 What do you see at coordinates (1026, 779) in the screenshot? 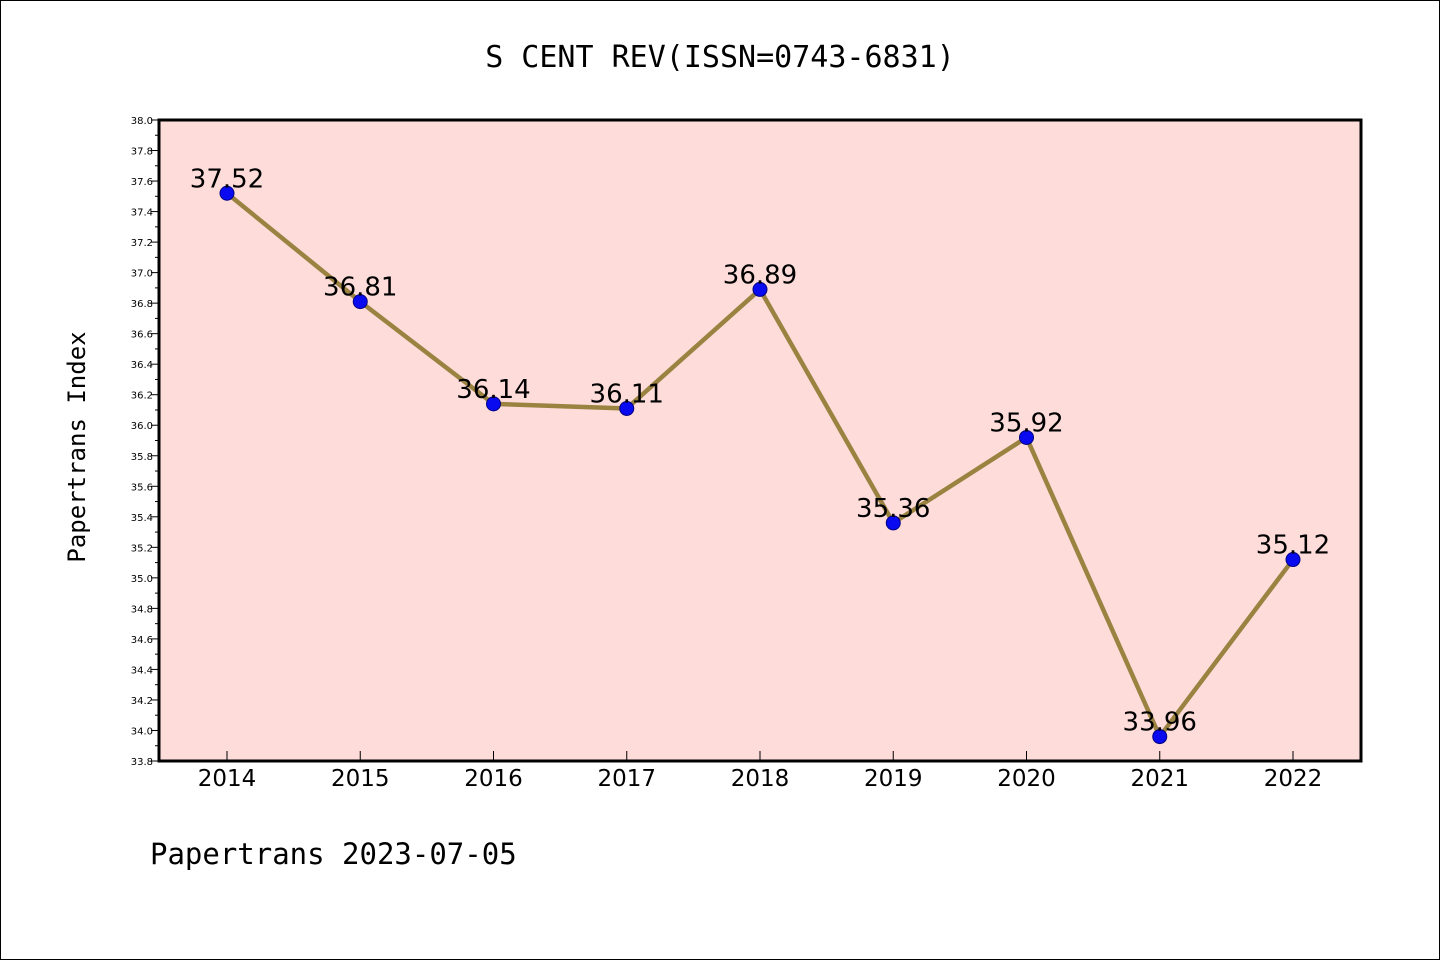
I see `x-tick-label: 2020` at bounding box center [1026, 779].